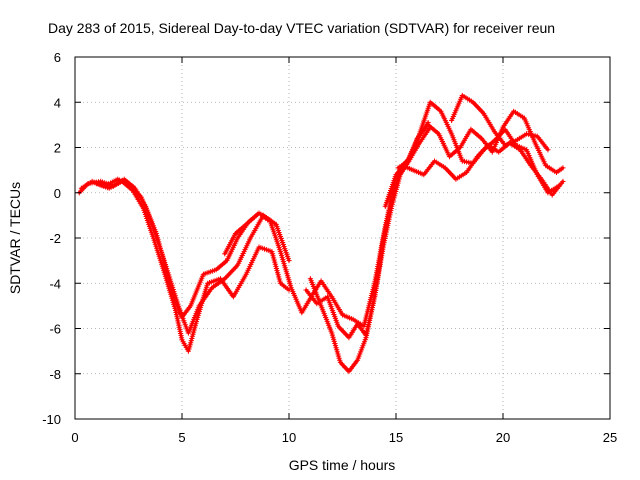  What do you see at coordinates (181, 437) in the screenshot?
I see `x-tick-label: 5` at bounding box center [181, 437].